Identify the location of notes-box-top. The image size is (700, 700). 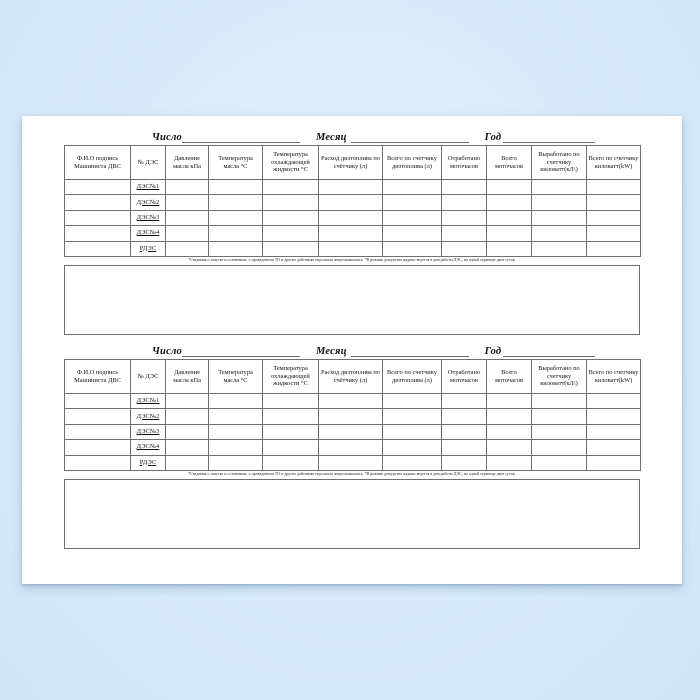
(352, 299).